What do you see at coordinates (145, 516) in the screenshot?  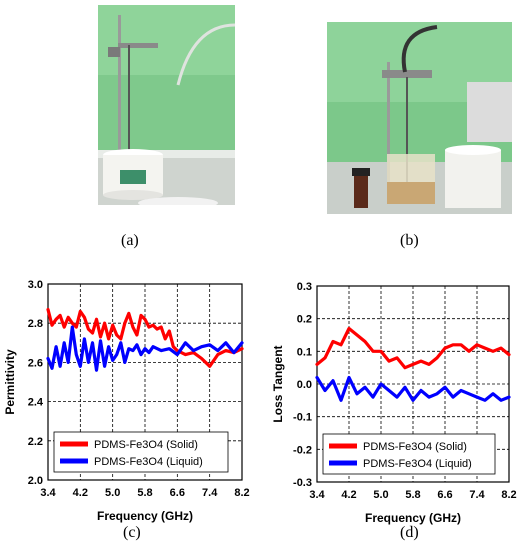 I see `permittivity-xlabel: Frequency (GHz)` at bounding box center [145, 516].